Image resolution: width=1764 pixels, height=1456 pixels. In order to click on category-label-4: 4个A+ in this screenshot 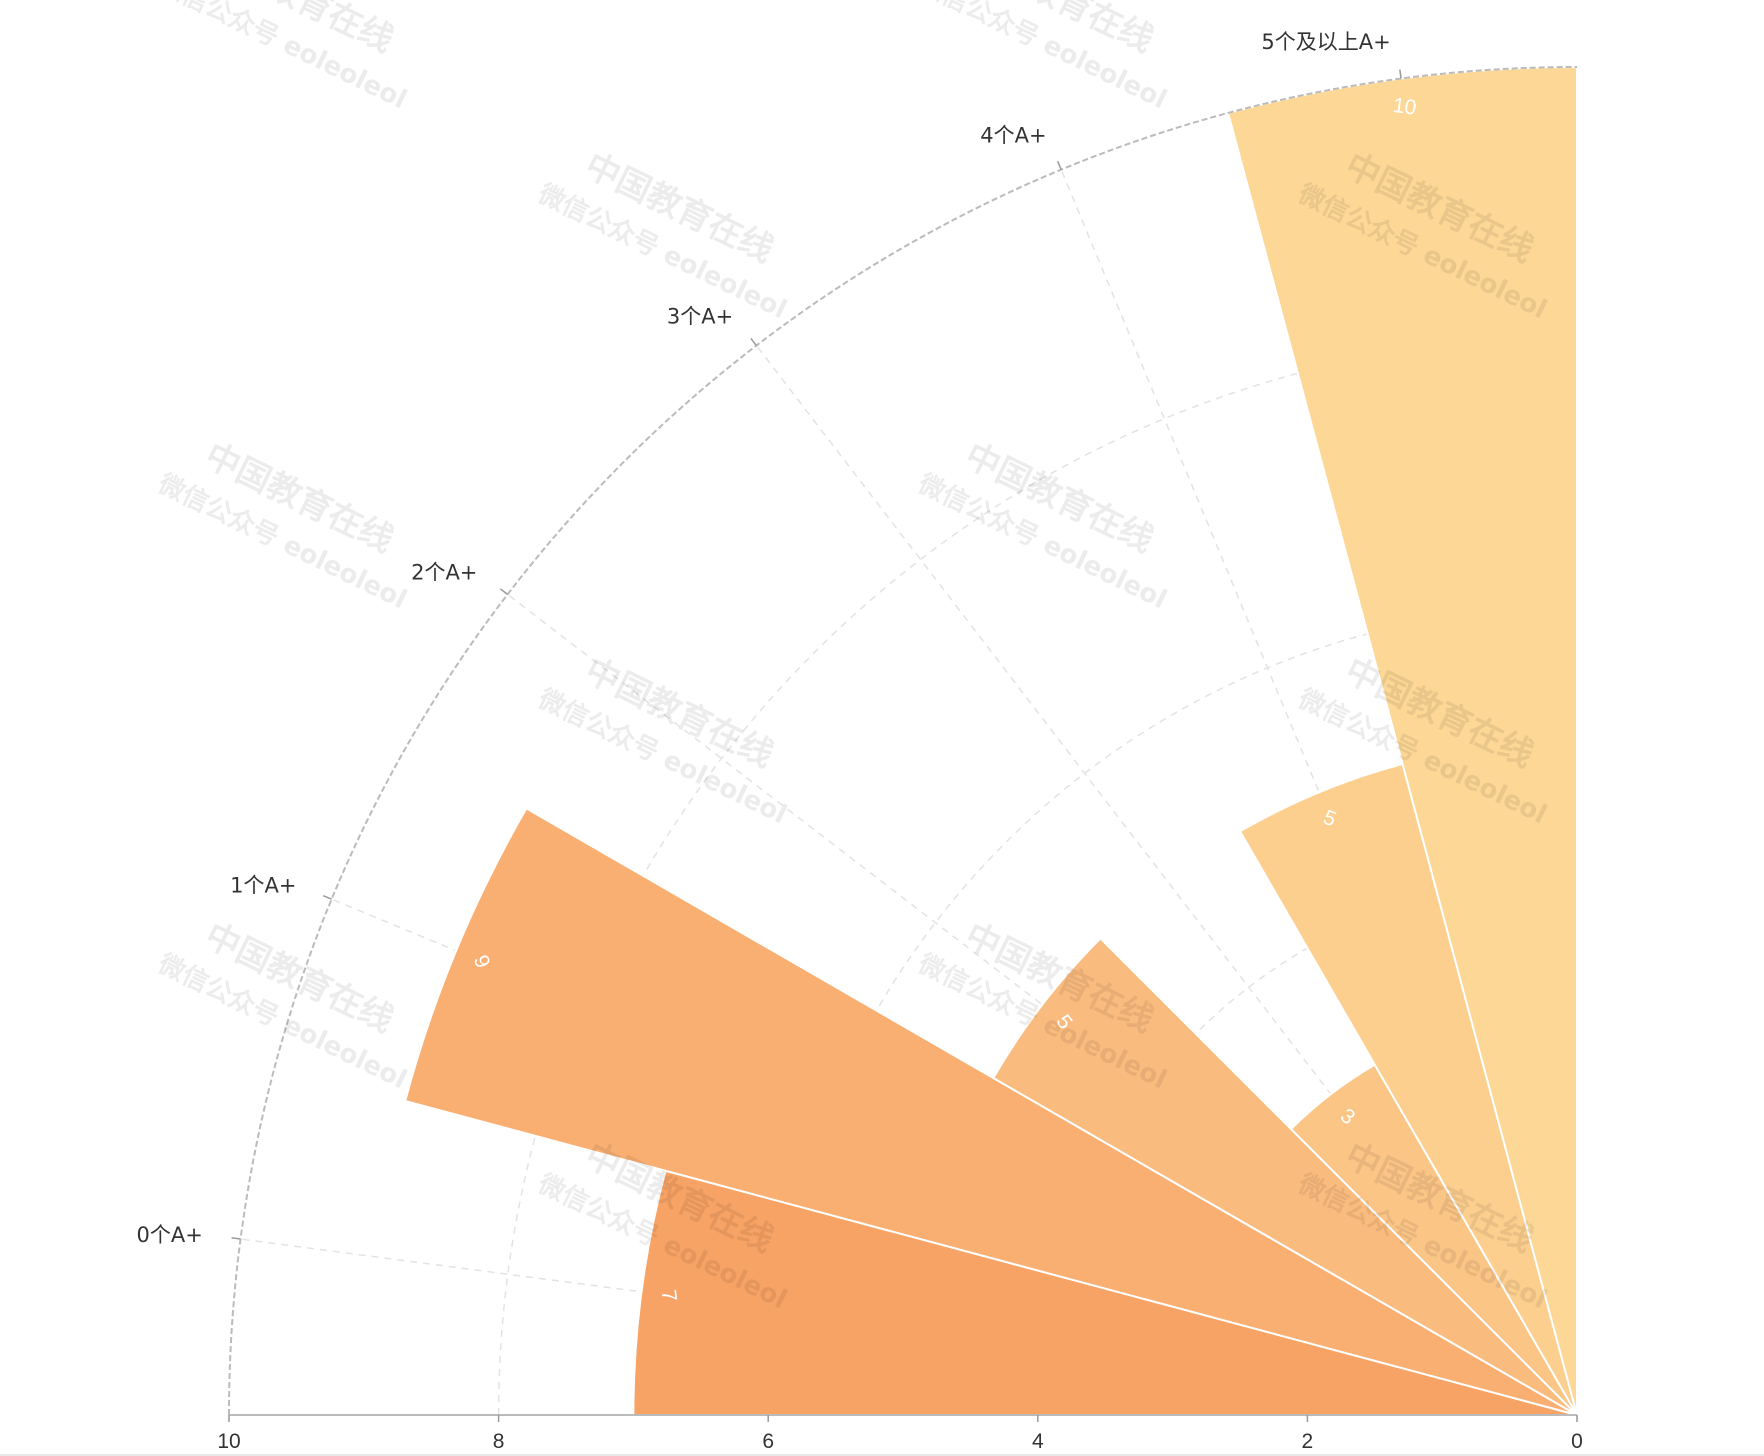, I will do `click(1013, 136)`.